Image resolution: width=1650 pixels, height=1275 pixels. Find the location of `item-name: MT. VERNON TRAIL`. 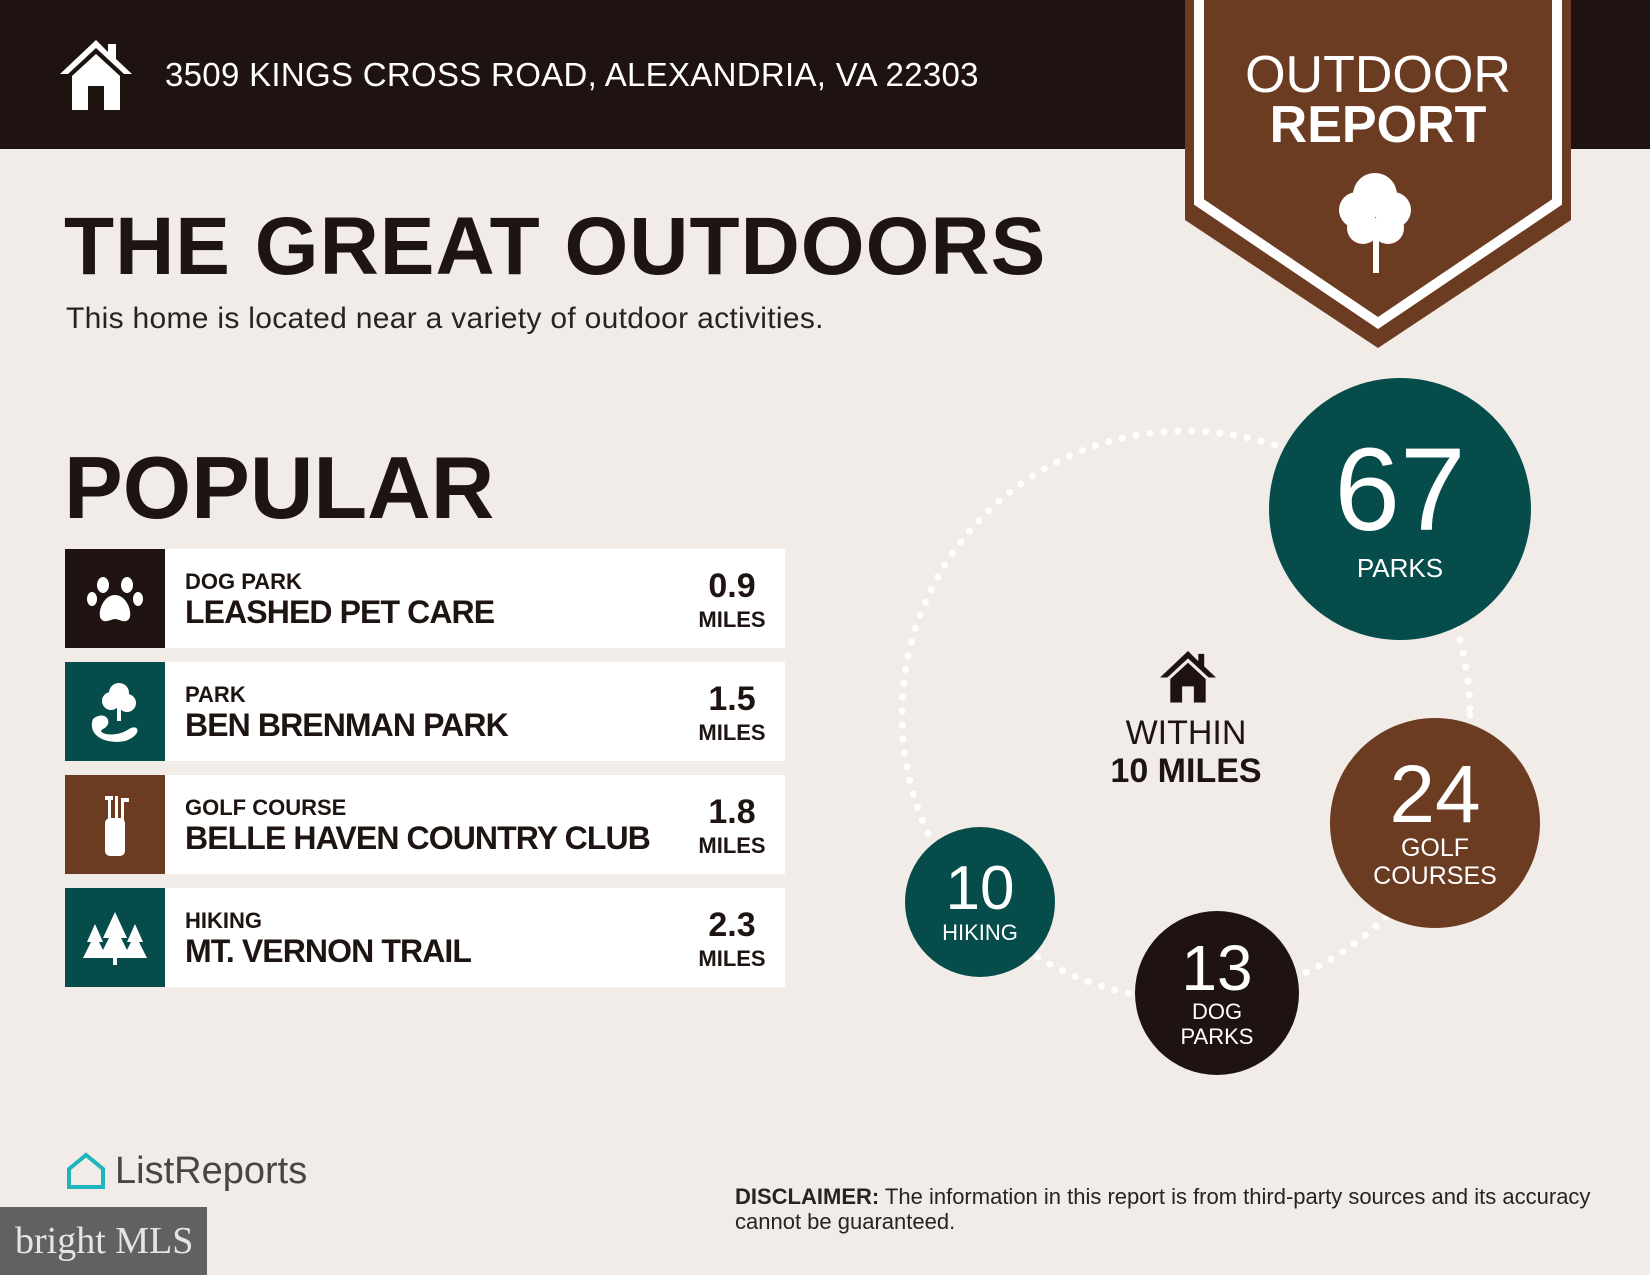

item-name: MT. VERNON TRAIL is located at coordinates (328, 951).